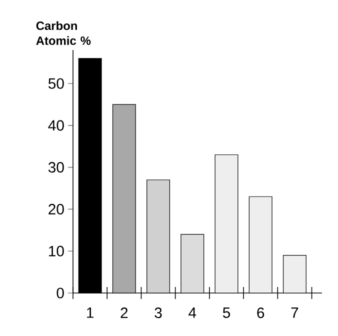  What do you see at coordinates (90, 313) in the screenshot?
I see `x-tick-label: 1` at bounding box center [90, 313].